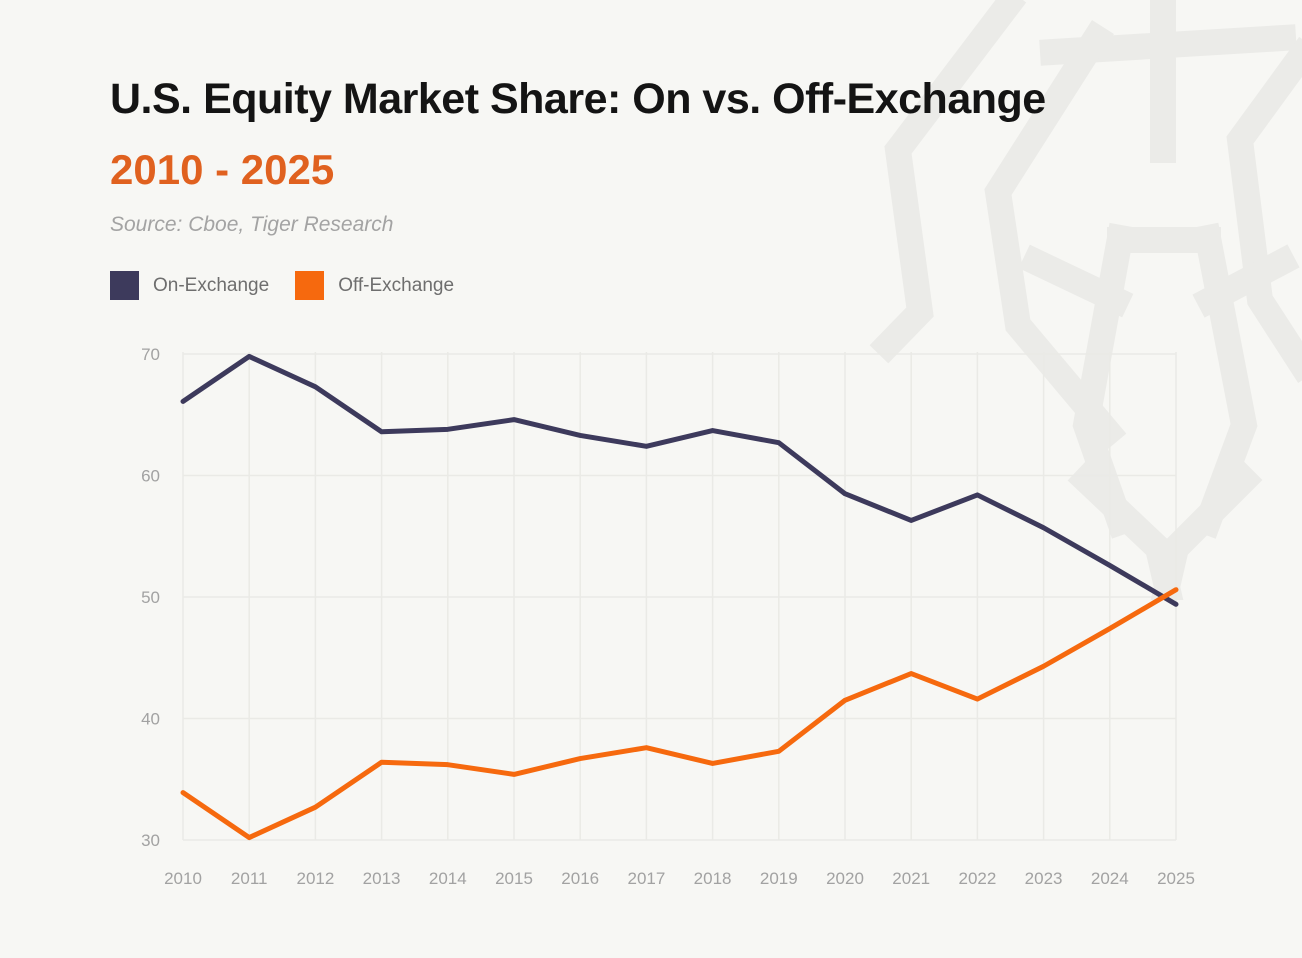 Image resolution: width=1302 pixels, height=958 pixels. What do you see at coordinates (249, 878) in the screenshot?
I see `x-tick-label: 2011` at bounding box center [249, 878].